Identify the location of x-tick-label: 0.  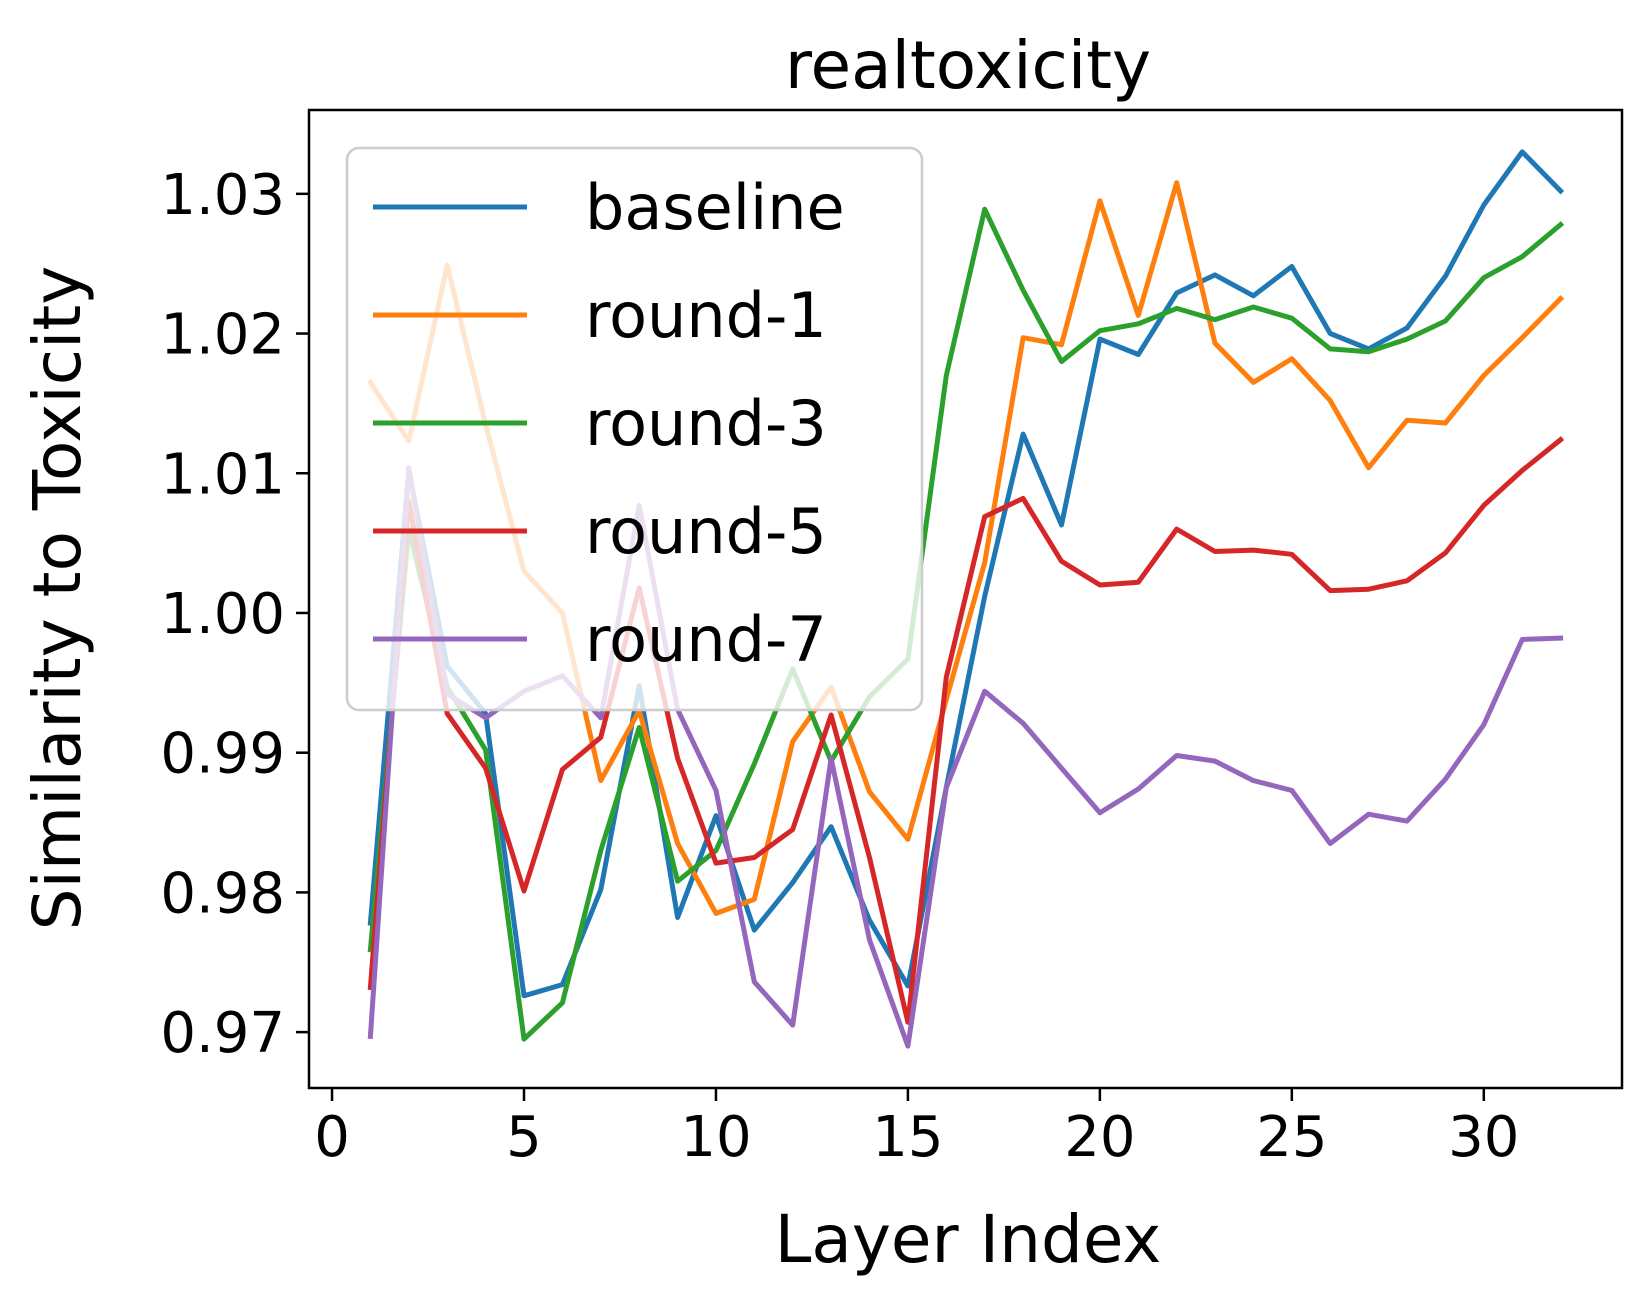
(332, 1137).